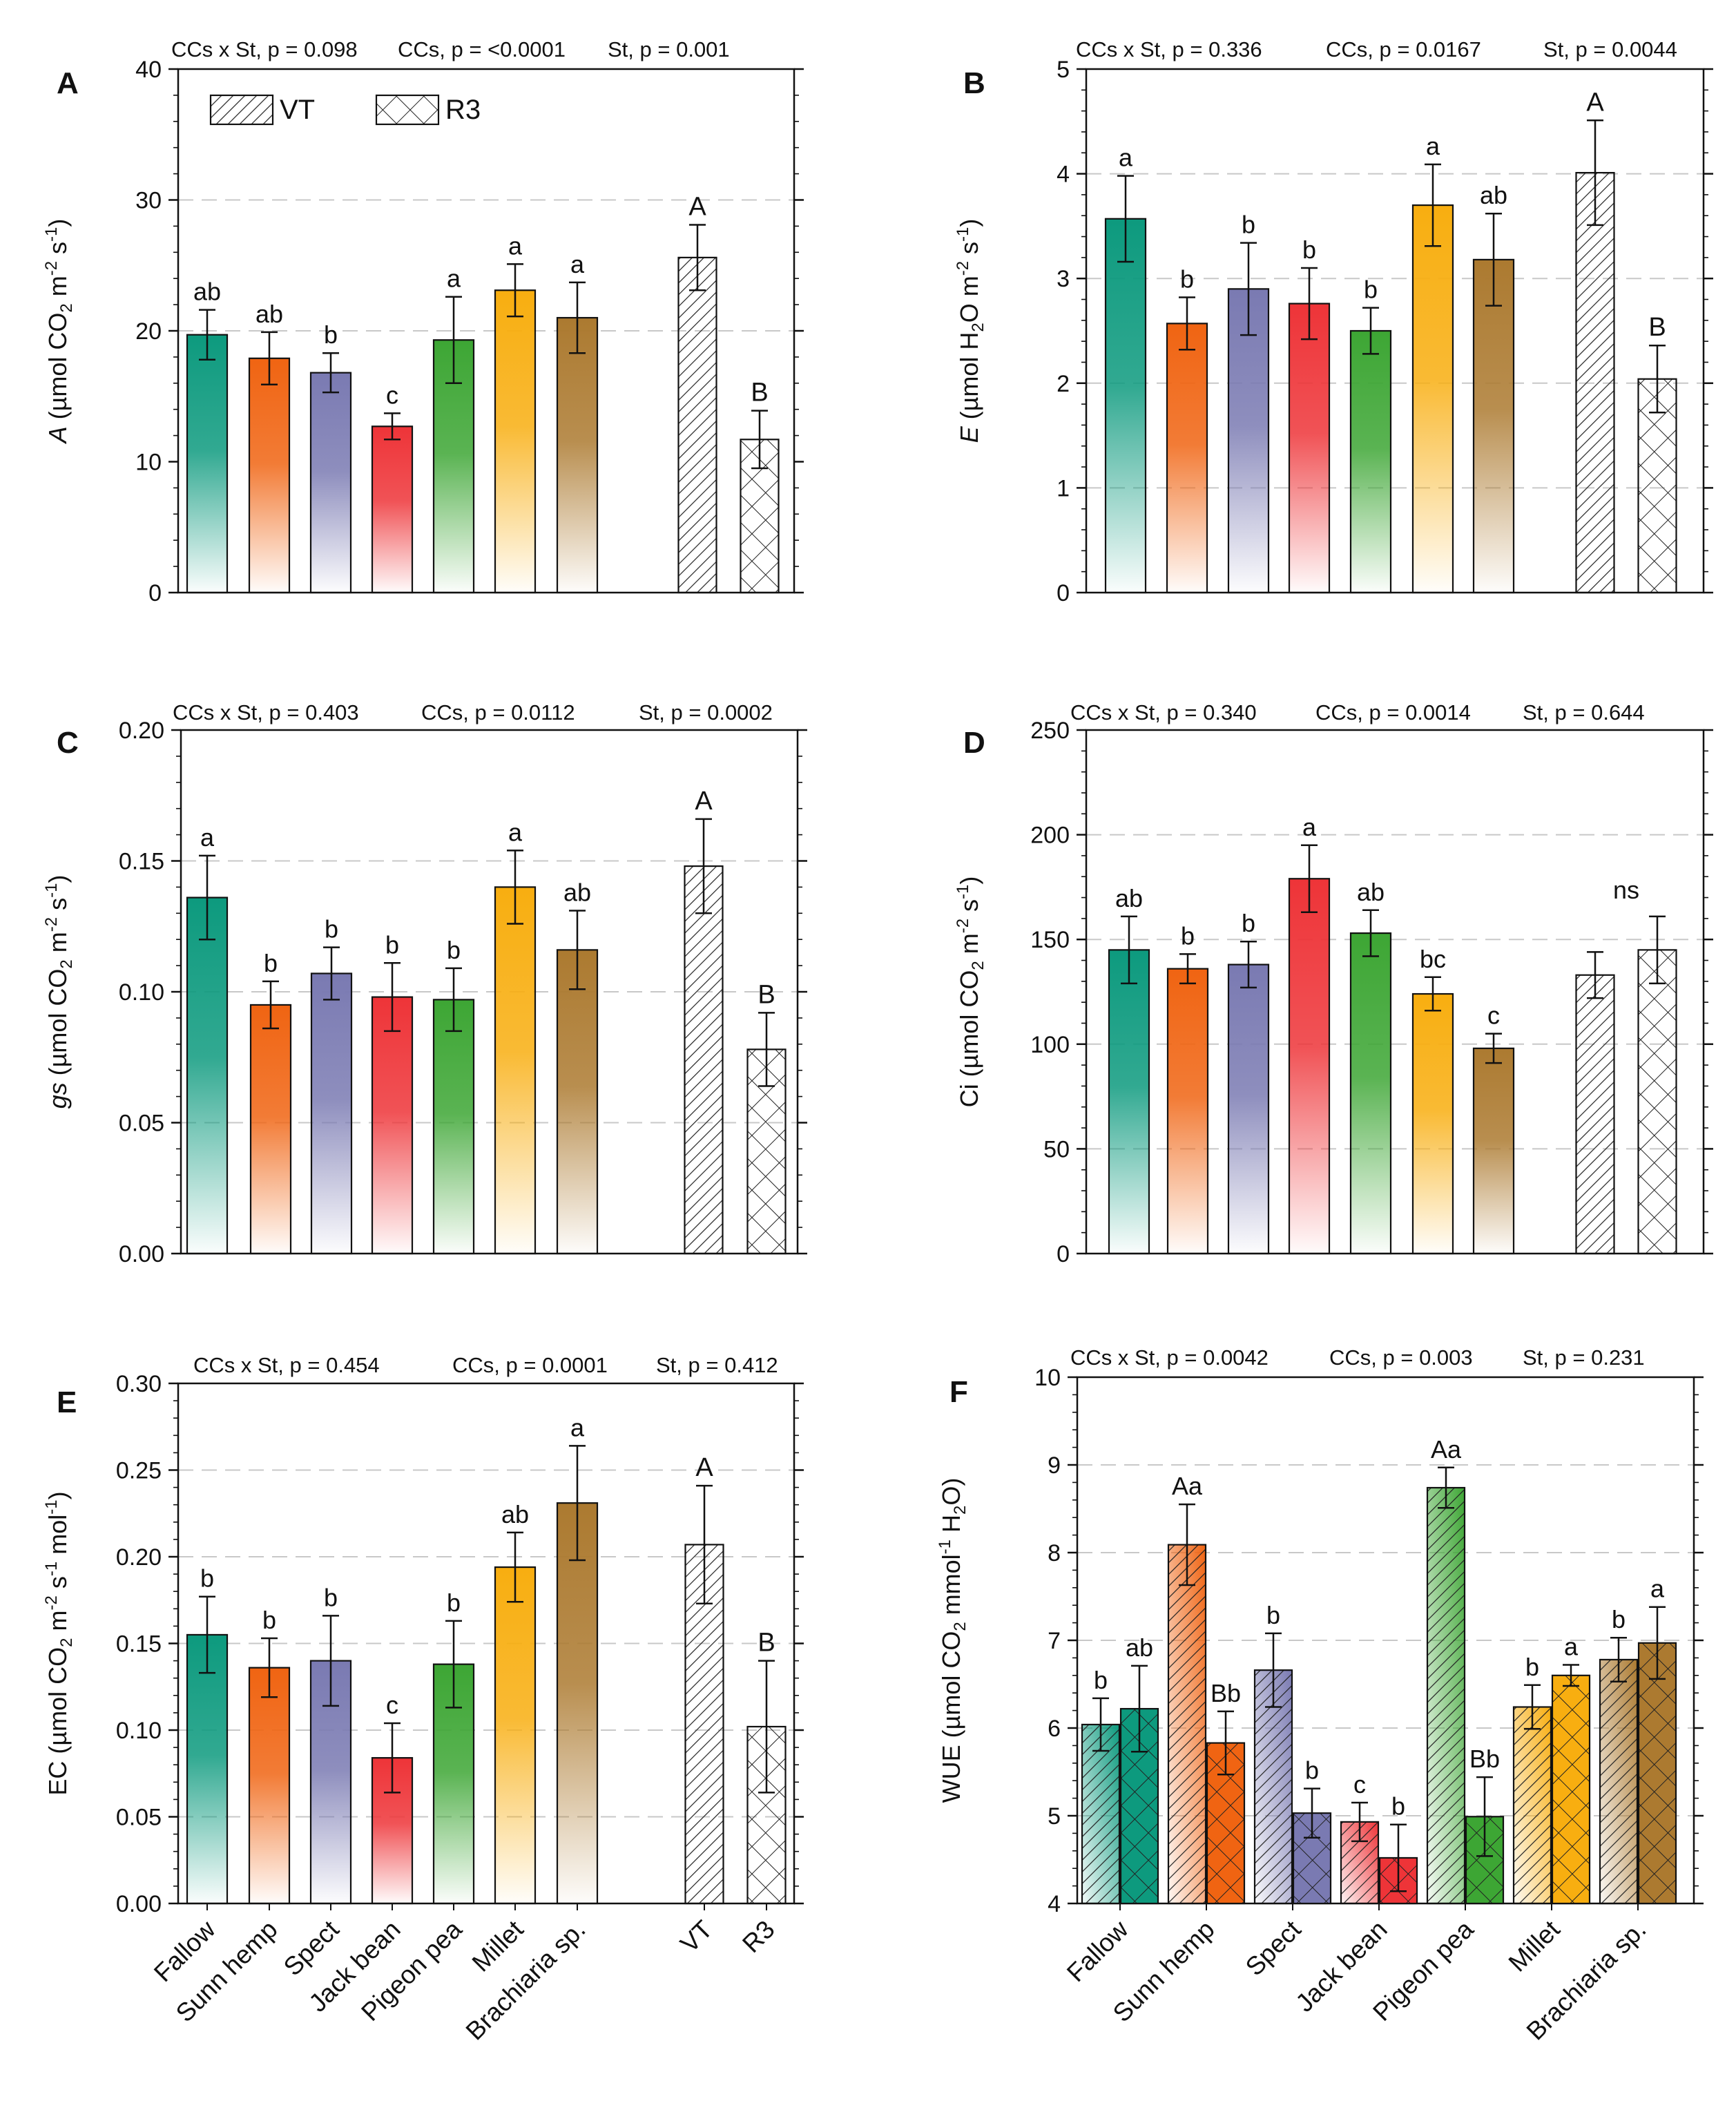 Image resolution: width=1736 pixels, height=2101 pixels. I want to click on y-tick-label: 0.15, so click(141, 862).